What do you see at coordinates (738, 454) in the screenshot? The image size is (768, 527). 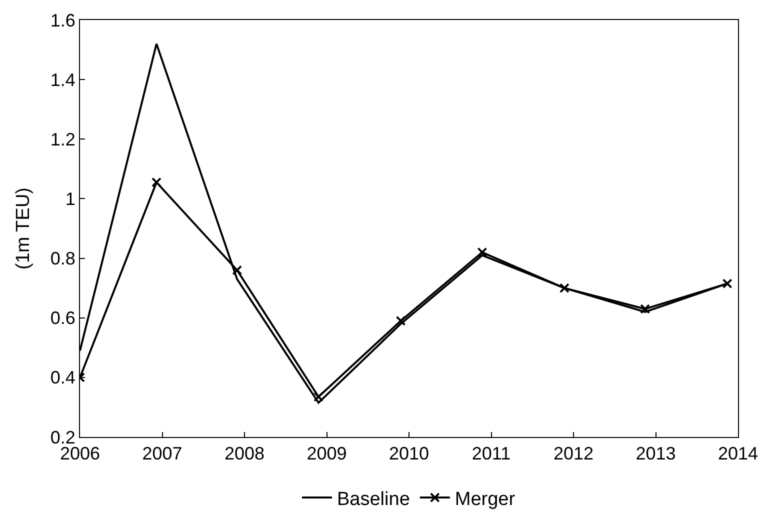 I see `x-tick-label: 2014` at bounding box center [738, 454].